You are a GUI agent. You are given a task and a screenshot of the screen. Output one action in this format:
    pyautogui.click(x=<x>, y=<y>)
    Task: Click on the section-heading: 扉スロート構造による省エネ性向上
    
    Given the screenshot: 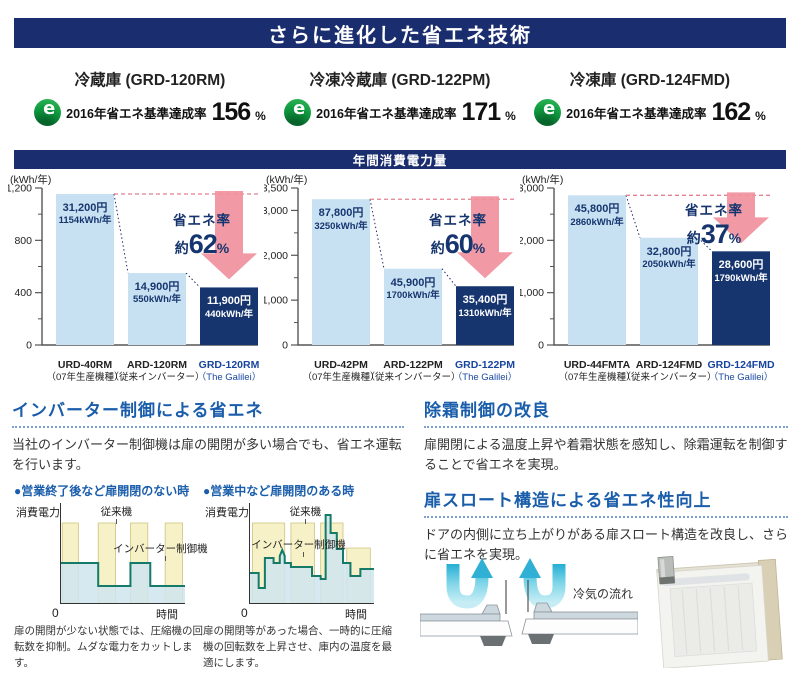 What is the action you would take?
    pyautogui.click(x=606, y=502)
    